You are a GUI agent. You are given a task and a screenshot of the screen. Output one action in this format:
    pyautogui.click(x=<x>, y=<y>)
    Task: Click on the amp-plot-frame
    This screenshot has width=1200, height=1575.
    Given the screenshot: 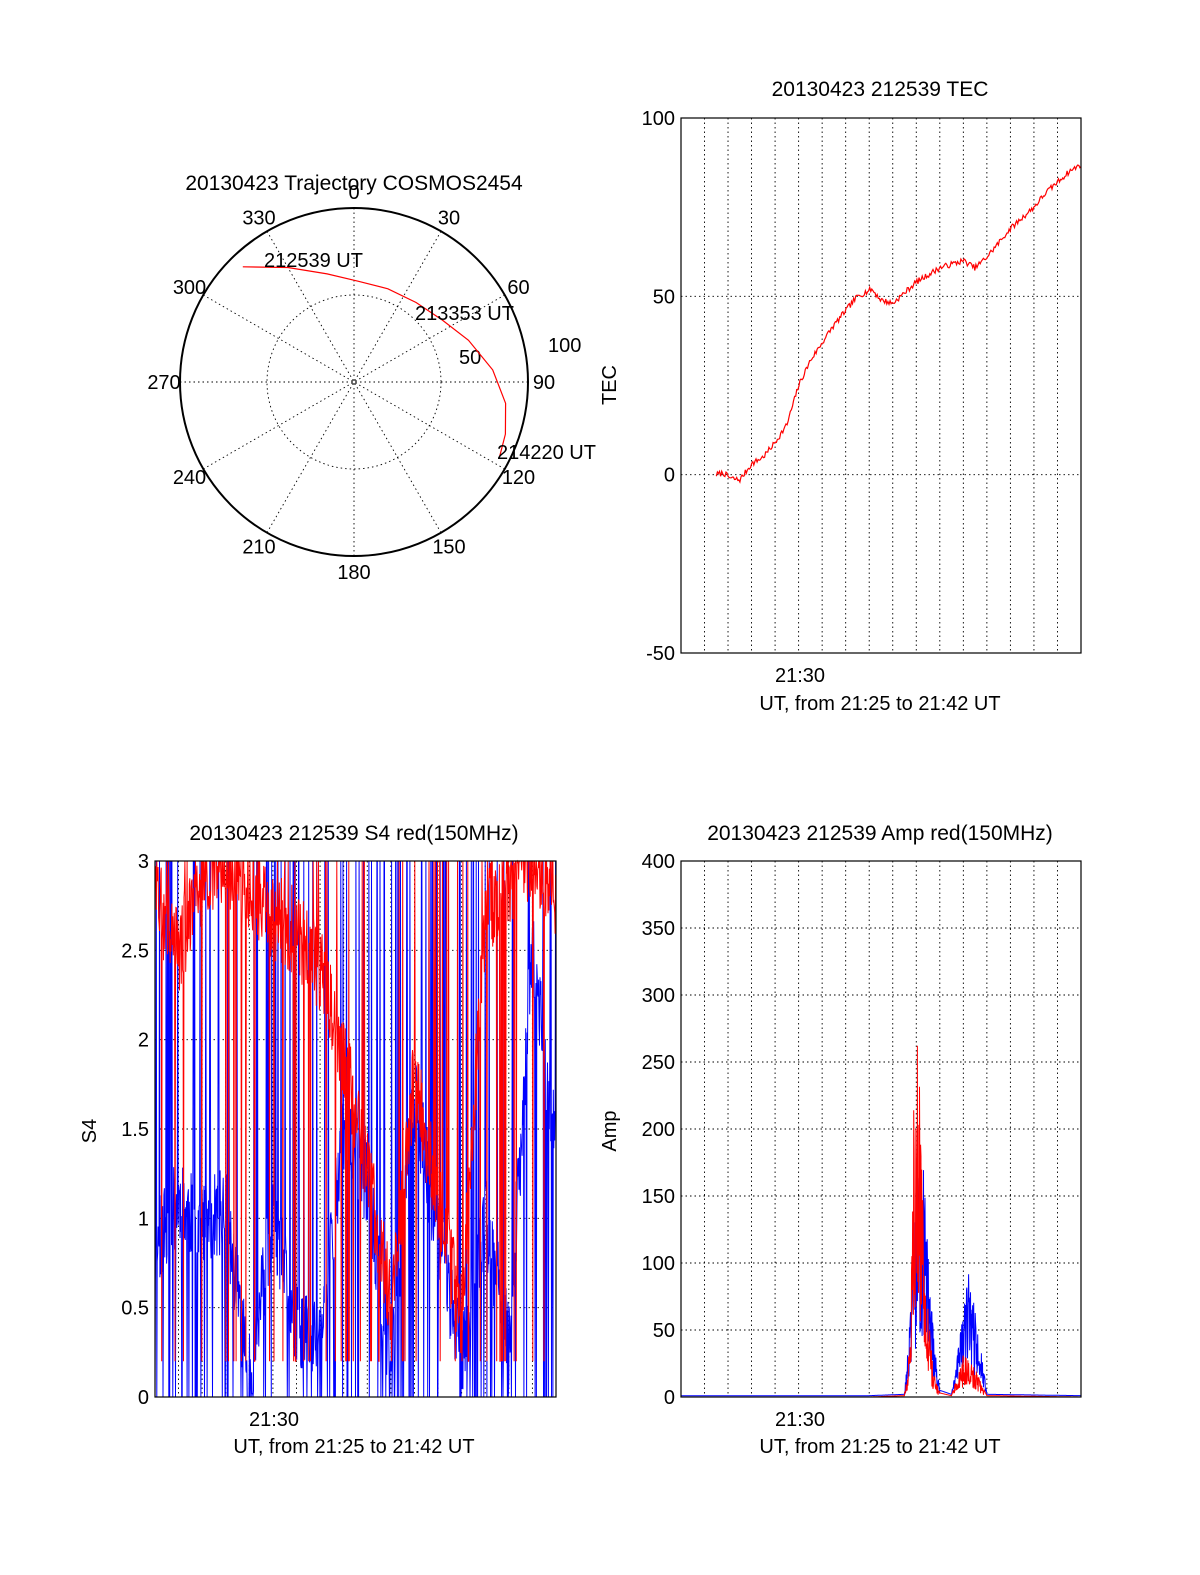 What is the action you would take?
    pyautogui.click(x=881, y=1129)
    